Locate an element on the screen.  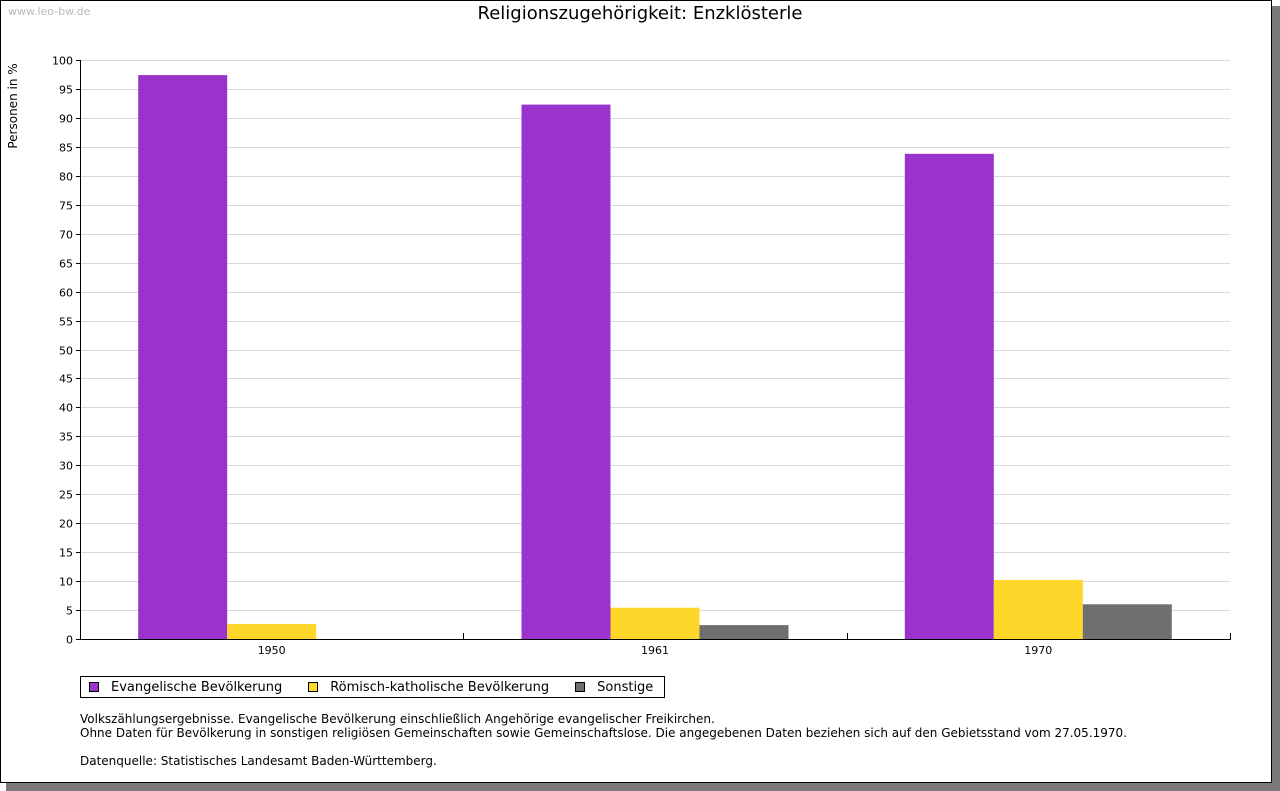
frame-shadow-right is located at coordinates (1276, 398).